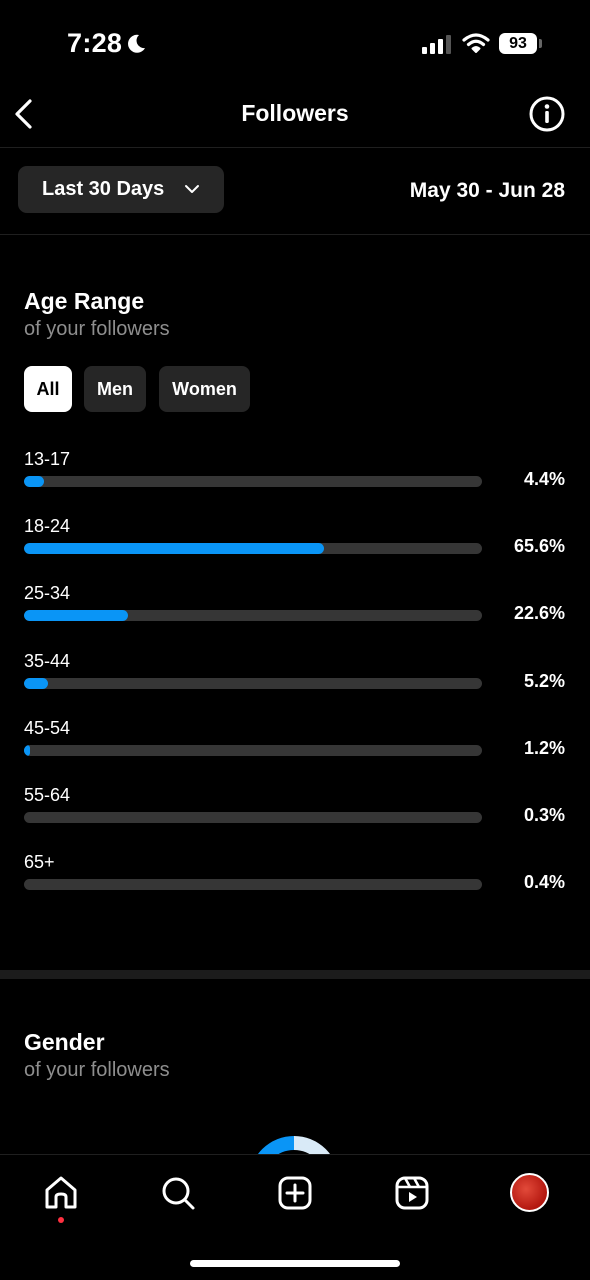 The height and width of the screenshot is (1280, 590). I want to click on home-icon, so click(61, 1193).